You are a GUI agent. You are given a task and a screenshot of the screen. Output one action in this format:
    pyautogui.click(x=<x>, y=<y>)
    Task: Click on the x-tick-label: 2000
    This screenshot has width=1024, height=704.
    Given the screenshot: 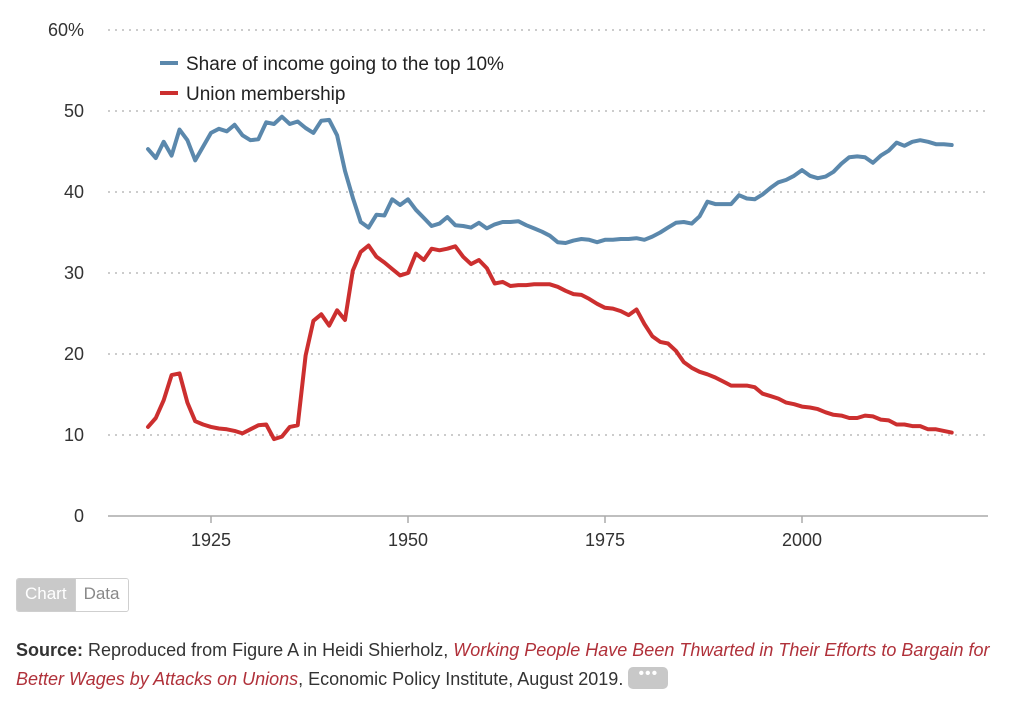 What is the action you would take?
    pyautogui.click(x=802, y=540)
    